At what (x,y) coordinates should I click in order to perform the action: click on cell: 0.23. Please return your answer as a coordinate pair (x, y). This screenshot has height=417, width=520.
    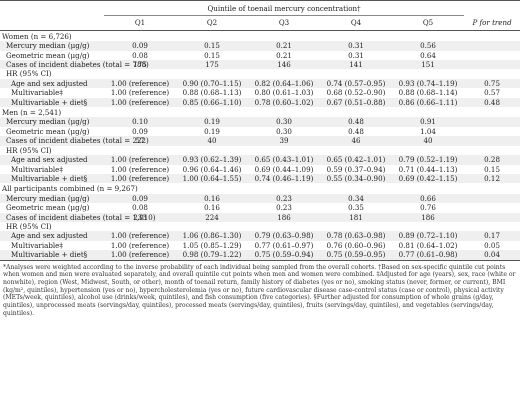
    Looking at the image, I should click on (284, 208).